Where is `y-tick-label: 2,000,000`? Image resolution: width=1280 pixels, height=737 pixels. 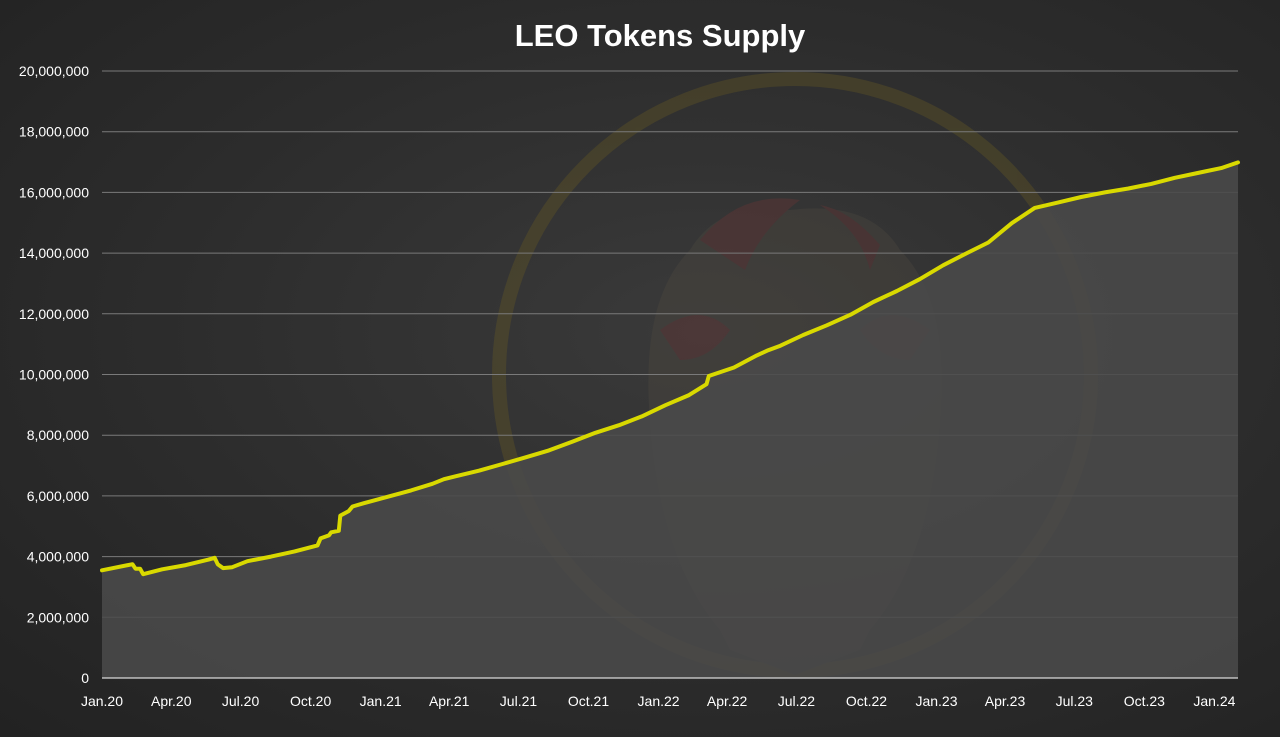 y-tick-label: 2,000,000 is located at coordinates (58, 617).